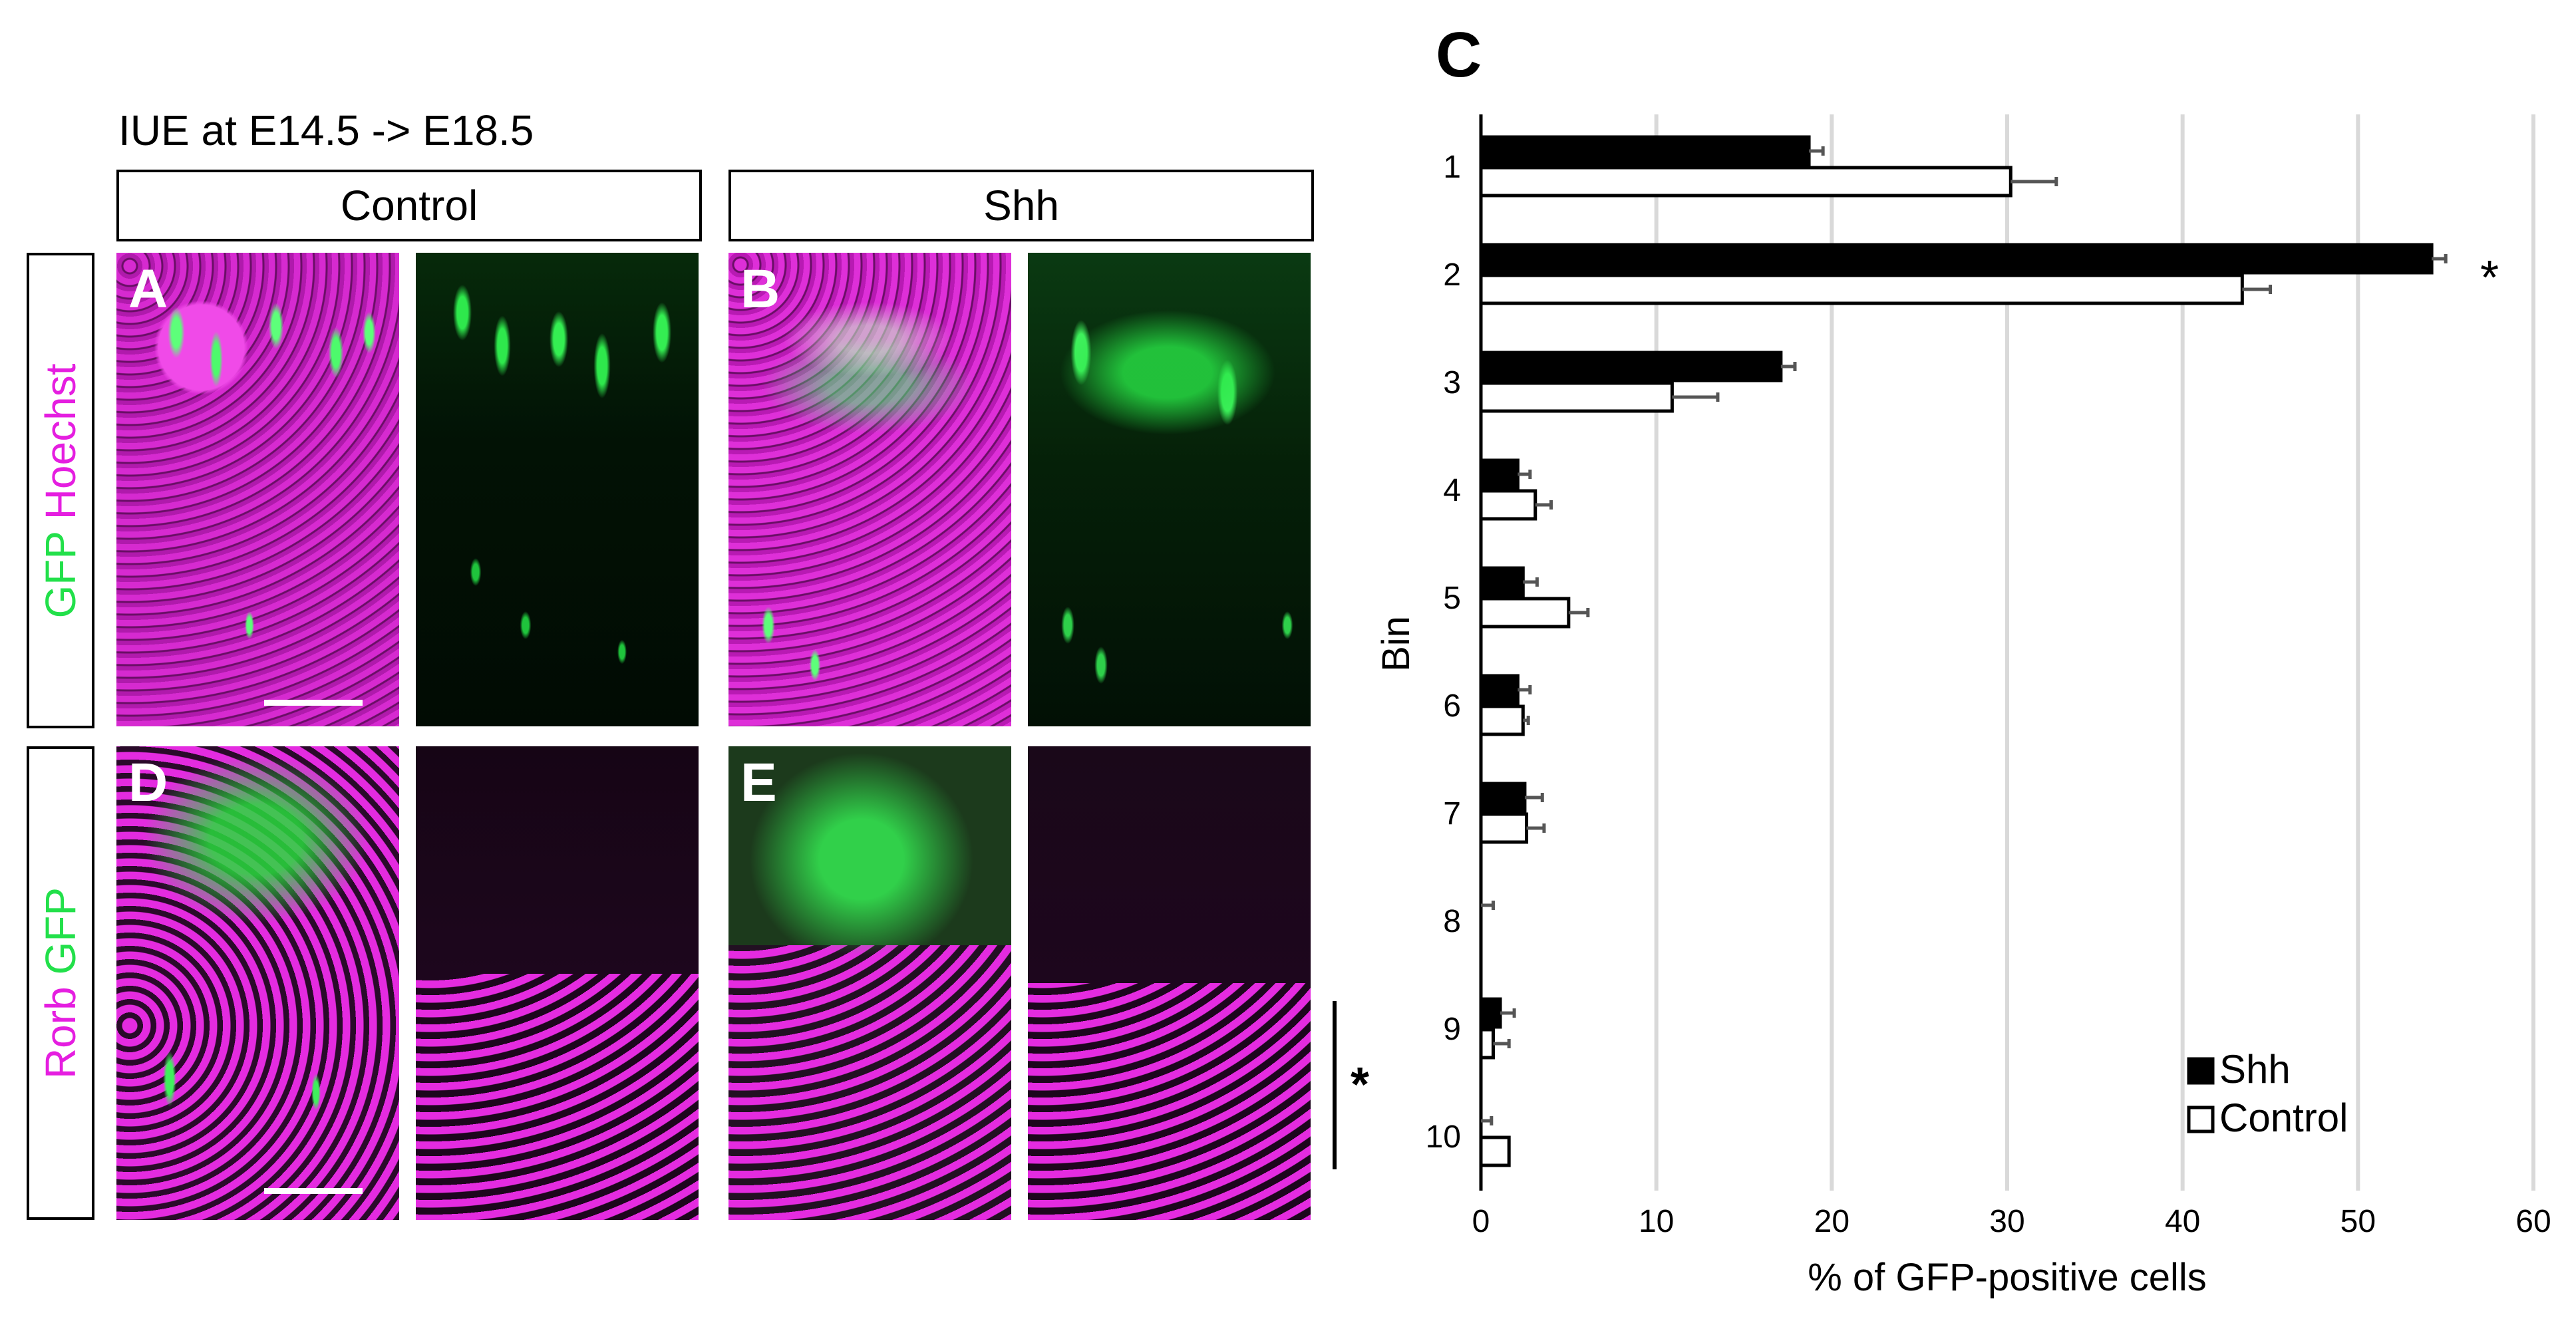 The height and width of the screenshot is (1323, 2576). I want to click on panel-a-gfp-image, so click(557, 489).